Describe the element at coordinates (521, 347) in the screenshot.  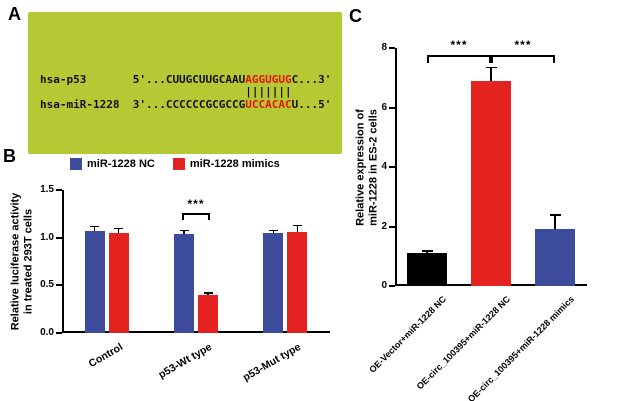
I see `x-category-label: OE-circ_100395+miR-1228 mimics` at that location.